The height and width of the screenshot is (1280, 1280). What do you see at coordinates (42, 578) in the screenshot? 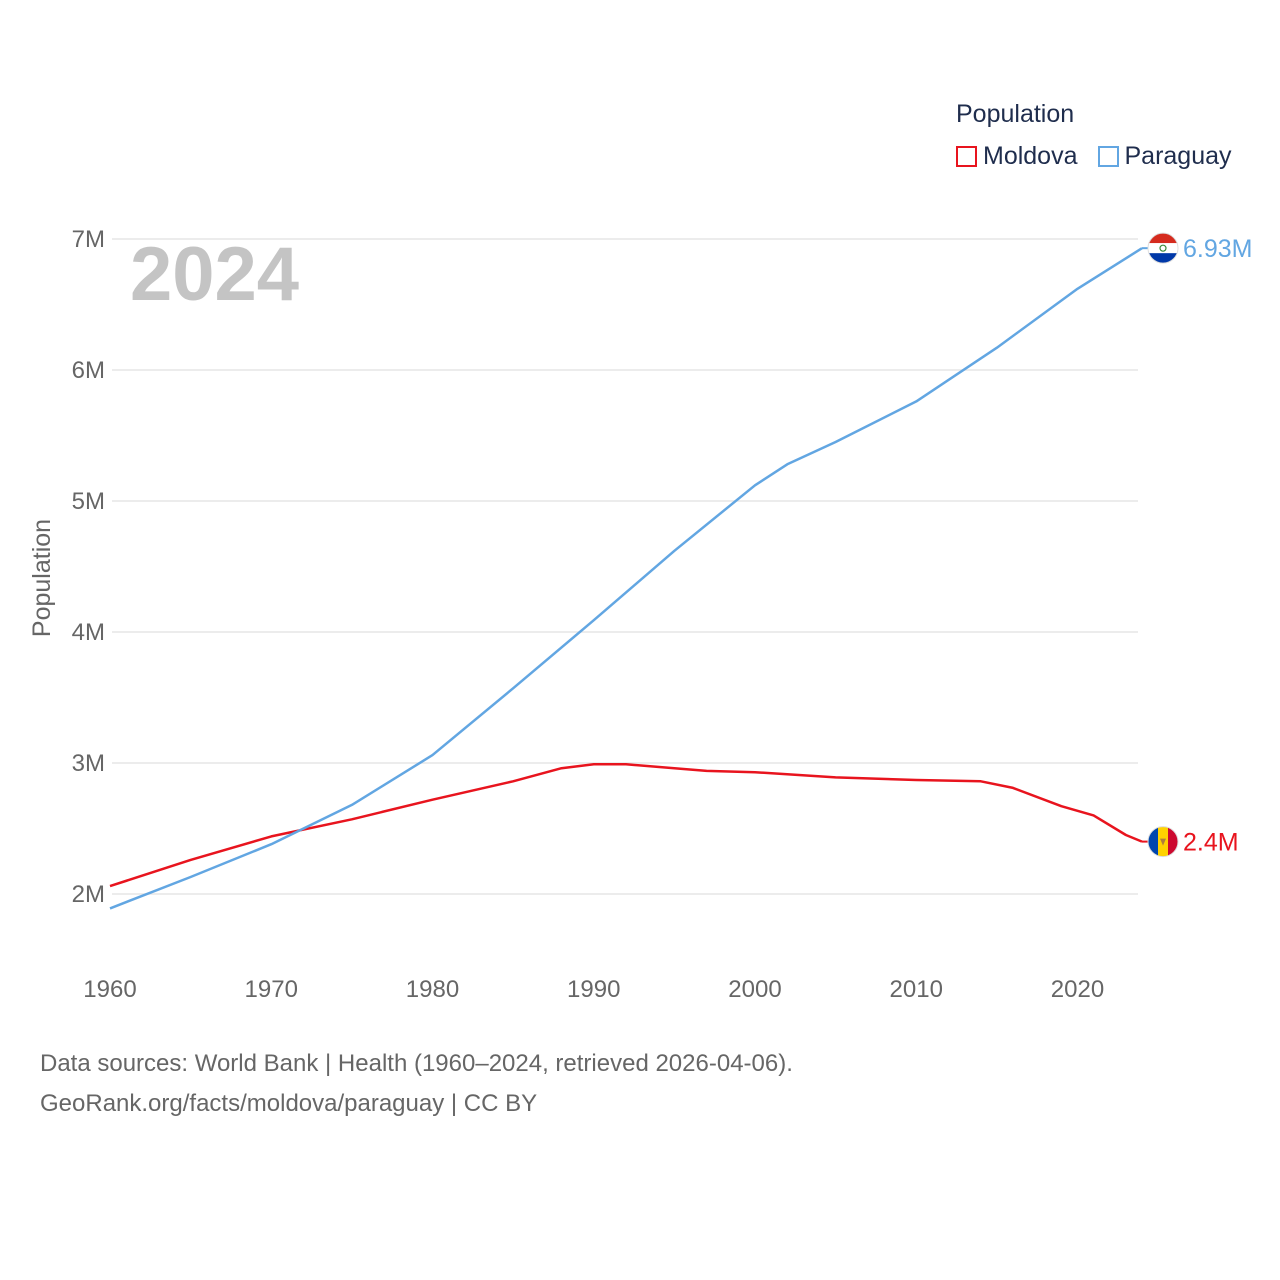
I see `y-axis-label: Population` at bounding box center [42, 578].